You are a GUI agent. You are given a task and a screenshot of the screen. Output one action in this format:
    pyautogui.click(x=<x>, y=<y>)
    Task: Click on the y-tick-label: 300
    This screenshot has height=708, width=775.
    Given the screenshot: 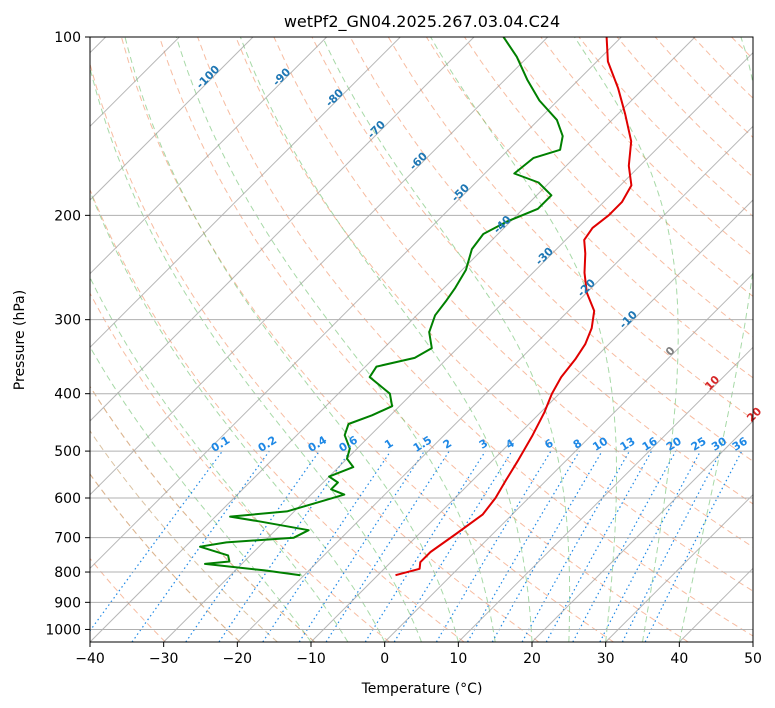 What is the action you would take?
    pyautogui.click(x=67, y=321)
    